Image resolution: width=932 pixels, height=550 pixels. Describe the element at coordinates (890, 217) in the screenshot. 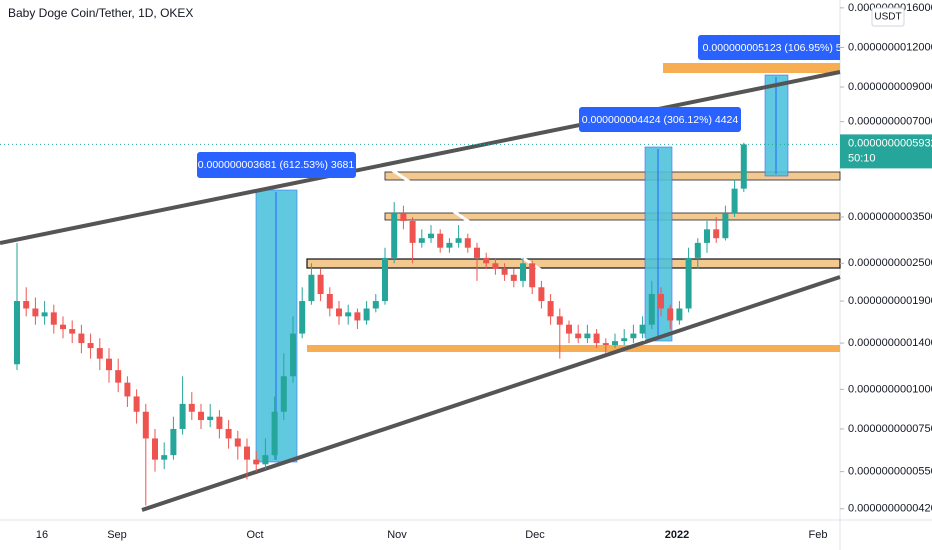

I see `y-tick-label: 0.0000000003500` at that location.